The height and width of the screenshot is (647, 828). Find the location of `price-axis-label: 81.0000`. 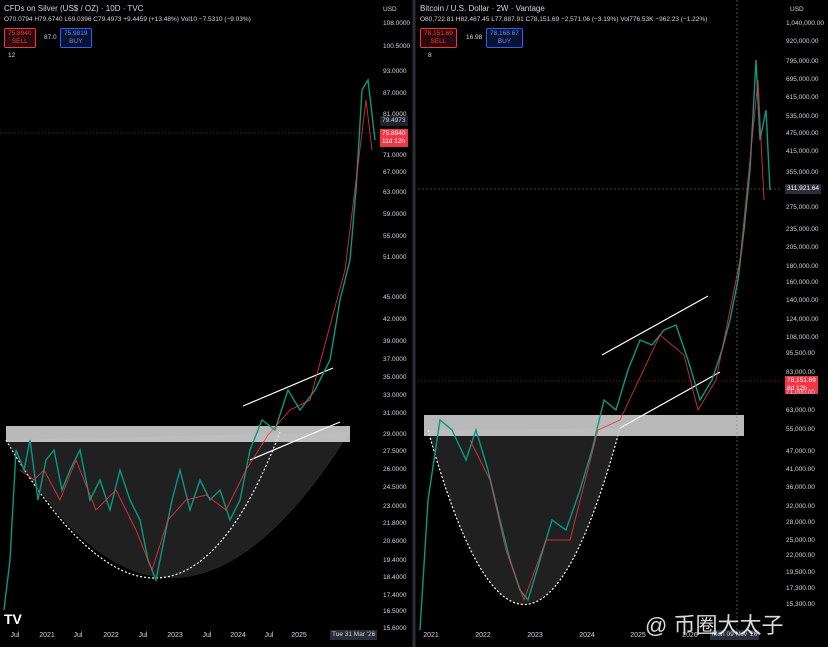

price-axis-label: 81.0000 is located at coordinates (395, 114).